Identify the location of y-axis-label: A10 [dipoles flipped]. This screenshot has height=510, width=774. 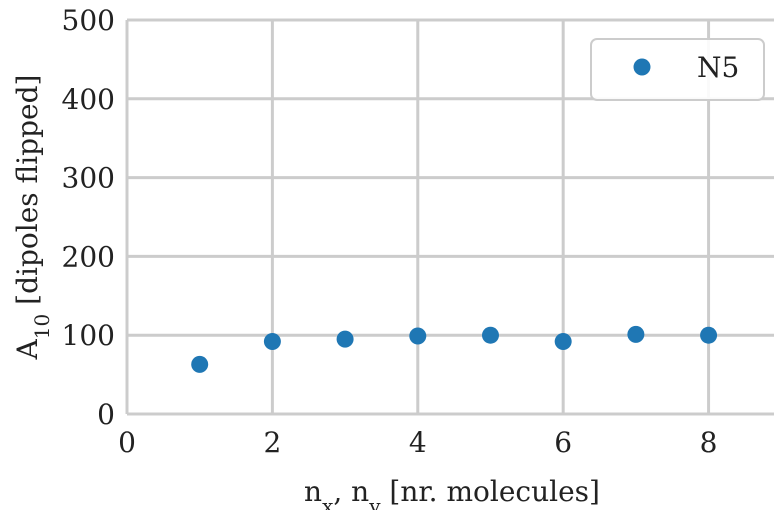
(32, 218).